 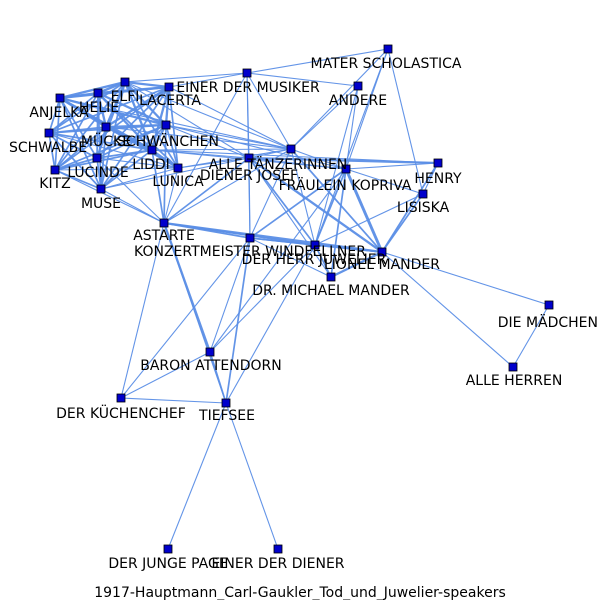 I want to click on edge-fraeulein-kopriva--der-herr-juwelier, so click(x=330, y=207).